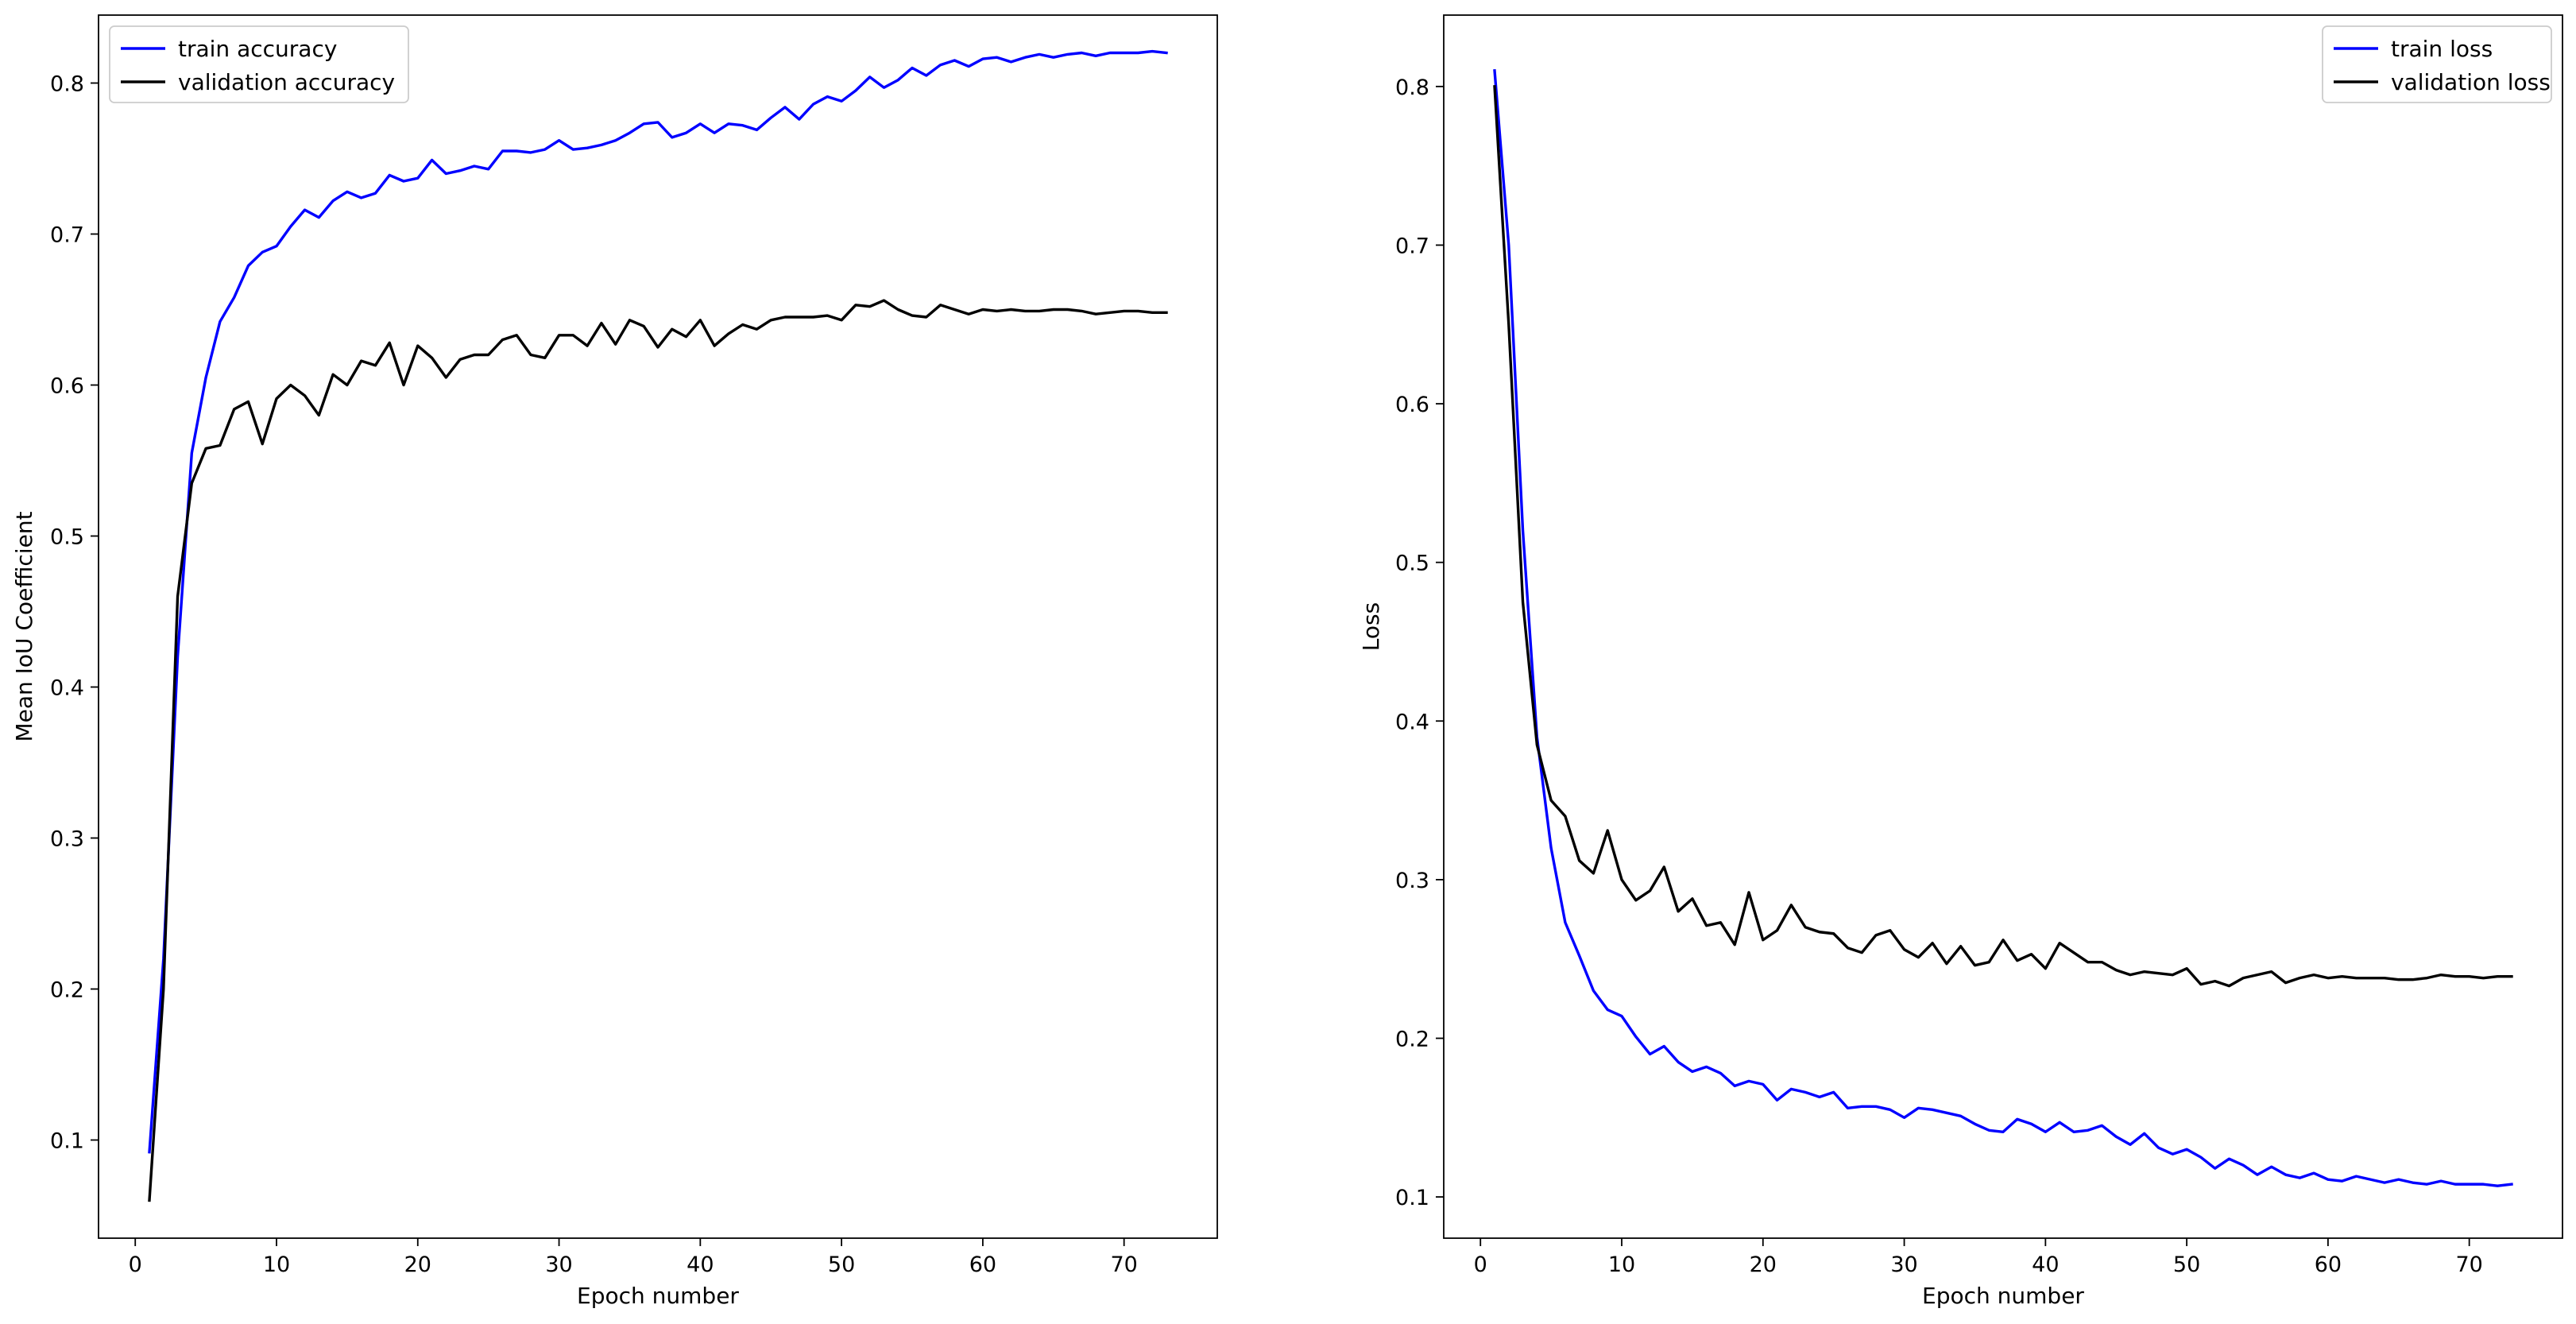  I want to click on legend: train accuracy validation accuracy, so click(259, 64).